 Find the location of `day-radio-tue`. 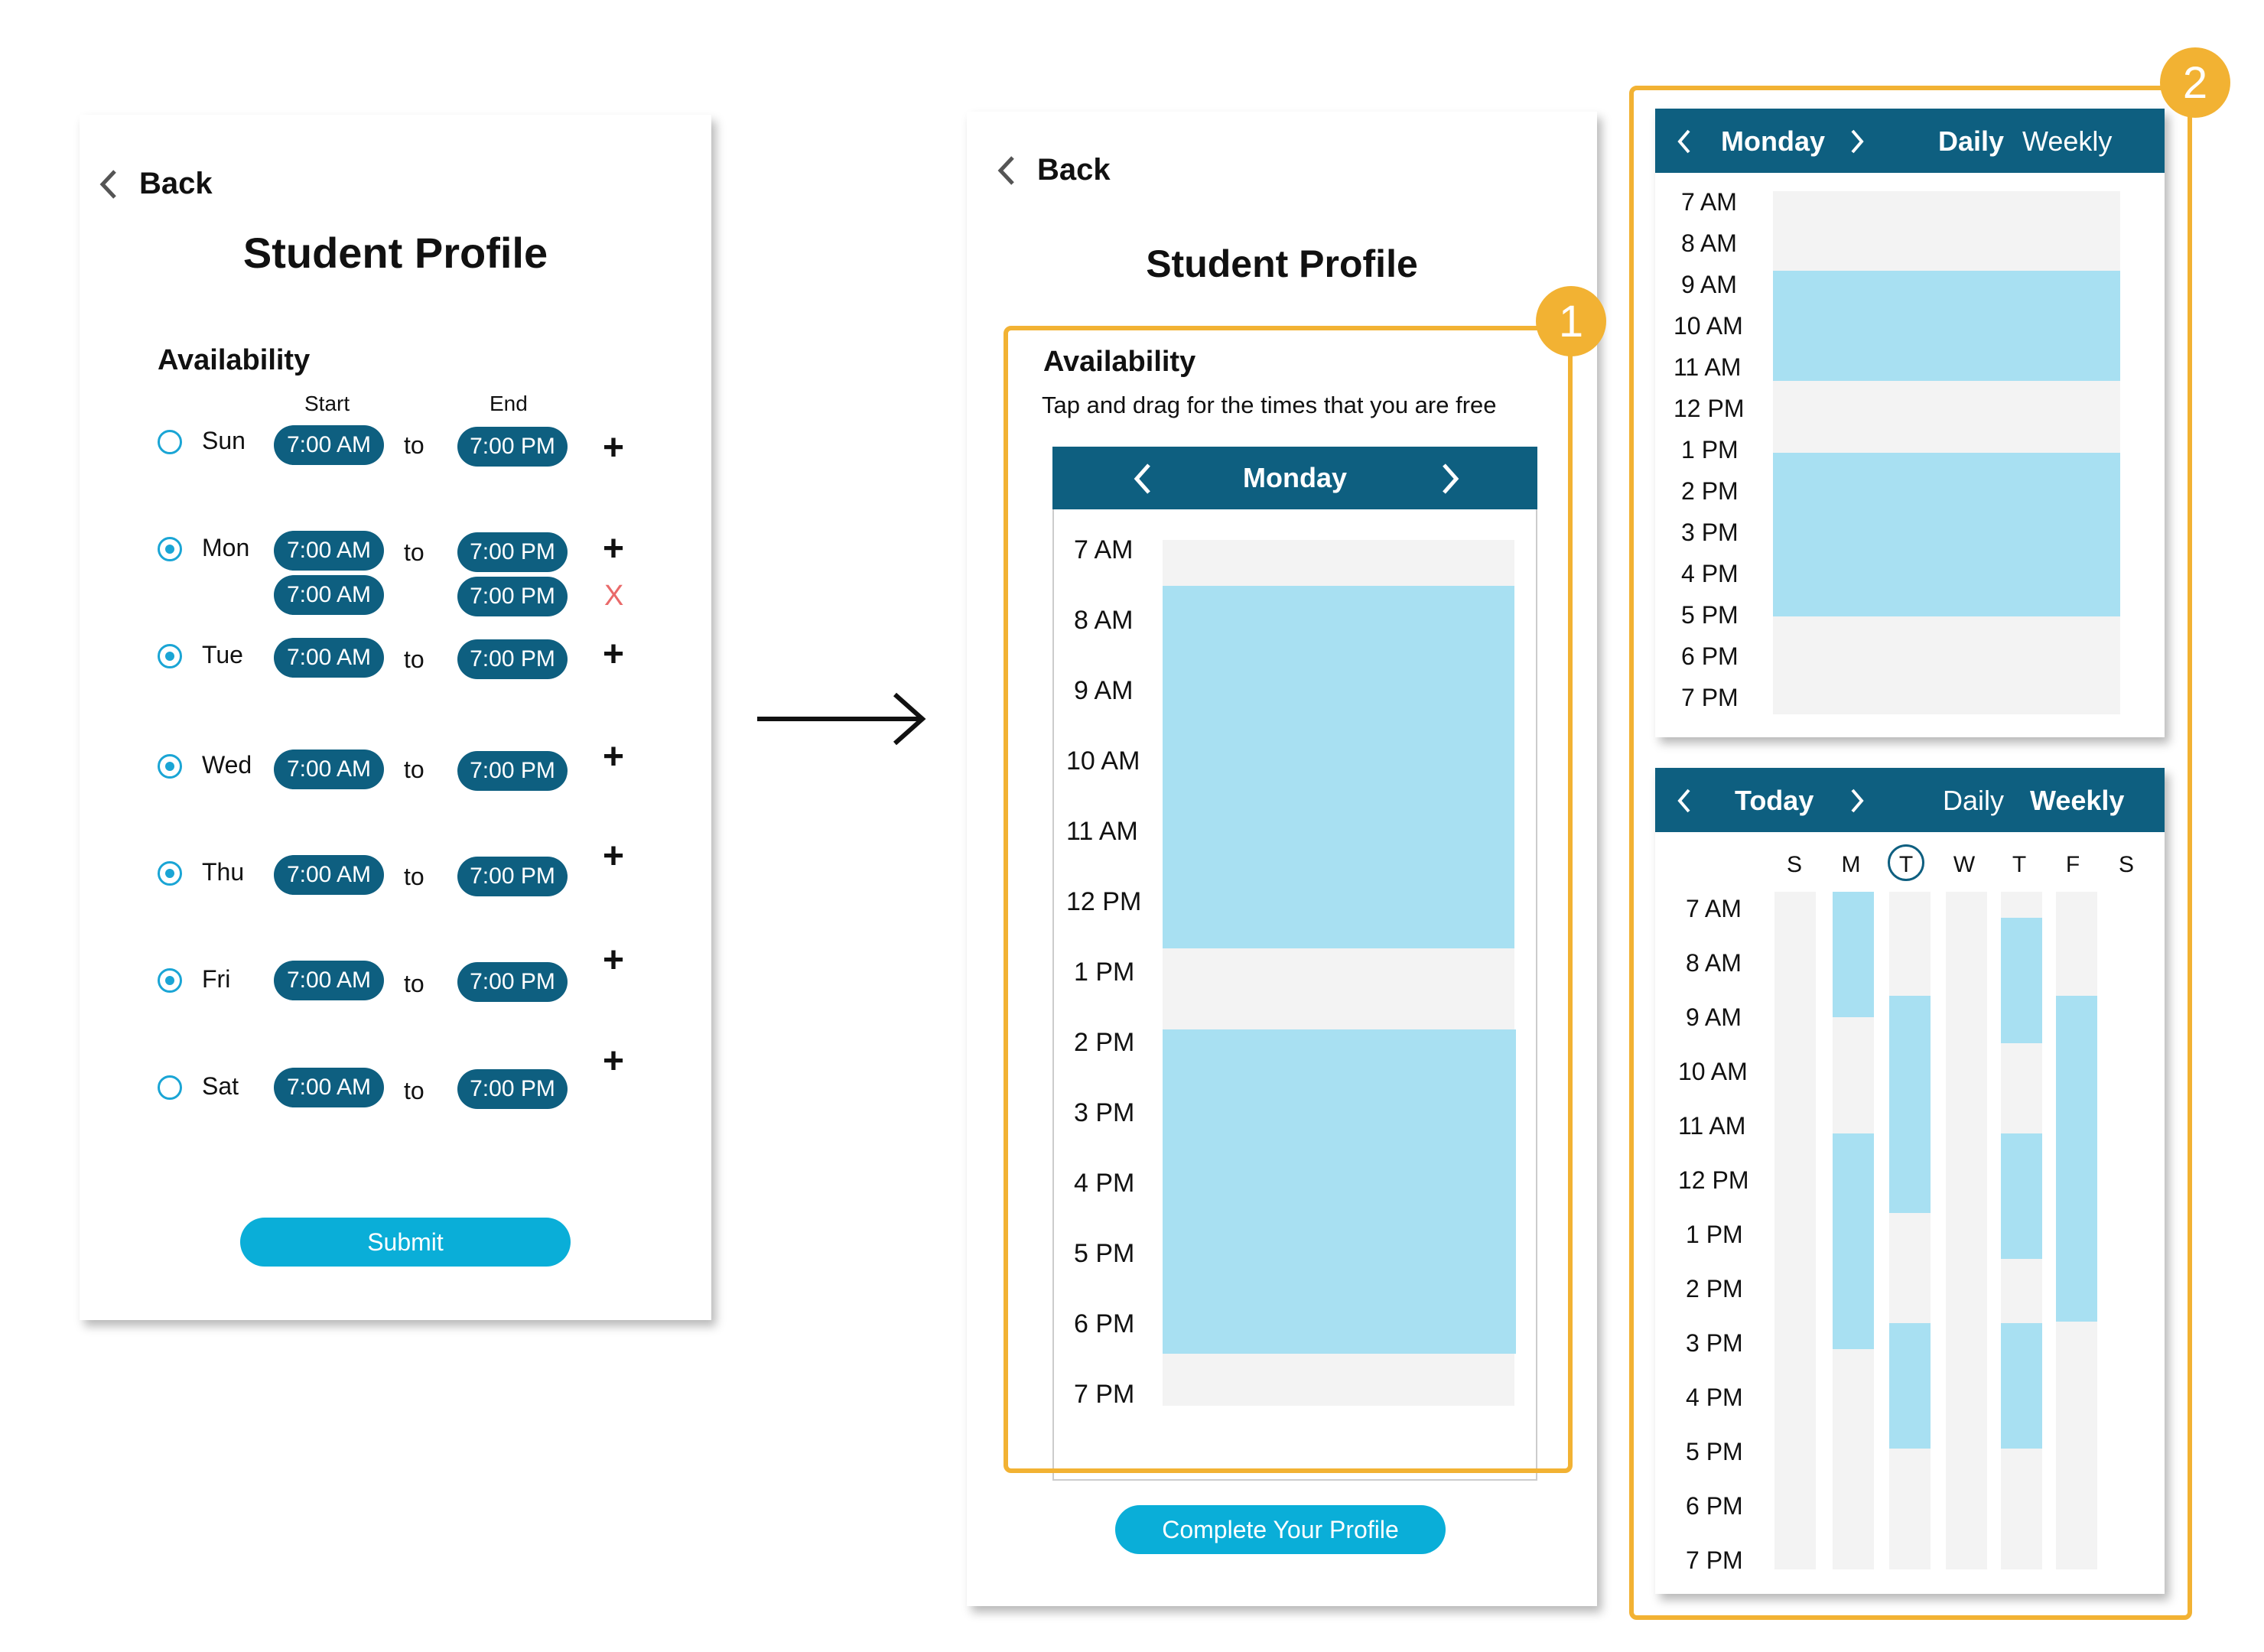

day-radio-tue is located at coordinates (170, 656).